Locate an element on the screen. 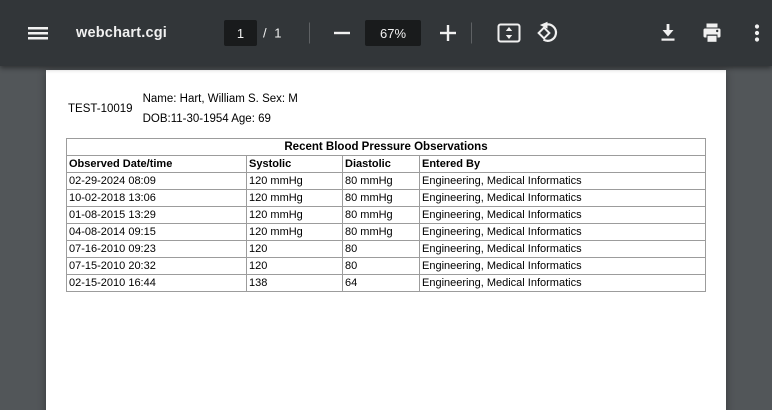  table-cell: 07-15-2010 20:32 is located at coordinates (156, 266).